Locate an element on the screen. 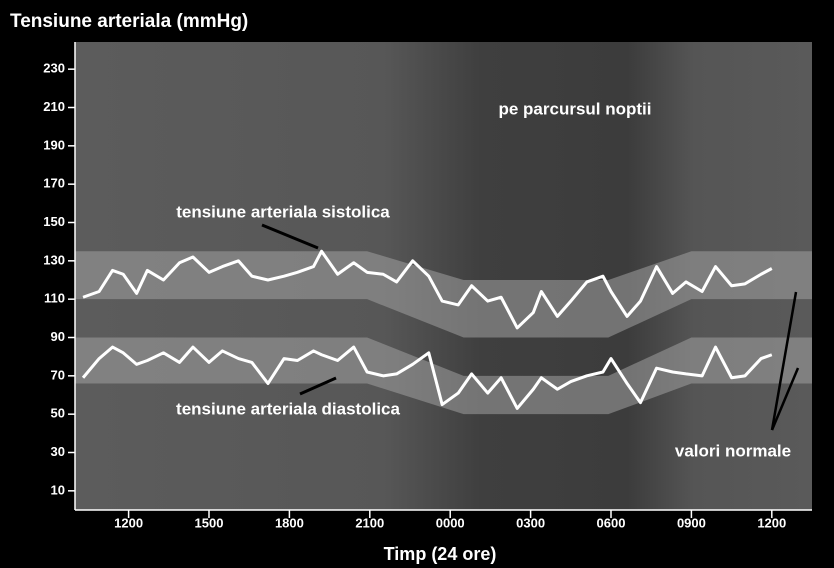  y-tick-label: 190 is located at coordinates (54, 144).